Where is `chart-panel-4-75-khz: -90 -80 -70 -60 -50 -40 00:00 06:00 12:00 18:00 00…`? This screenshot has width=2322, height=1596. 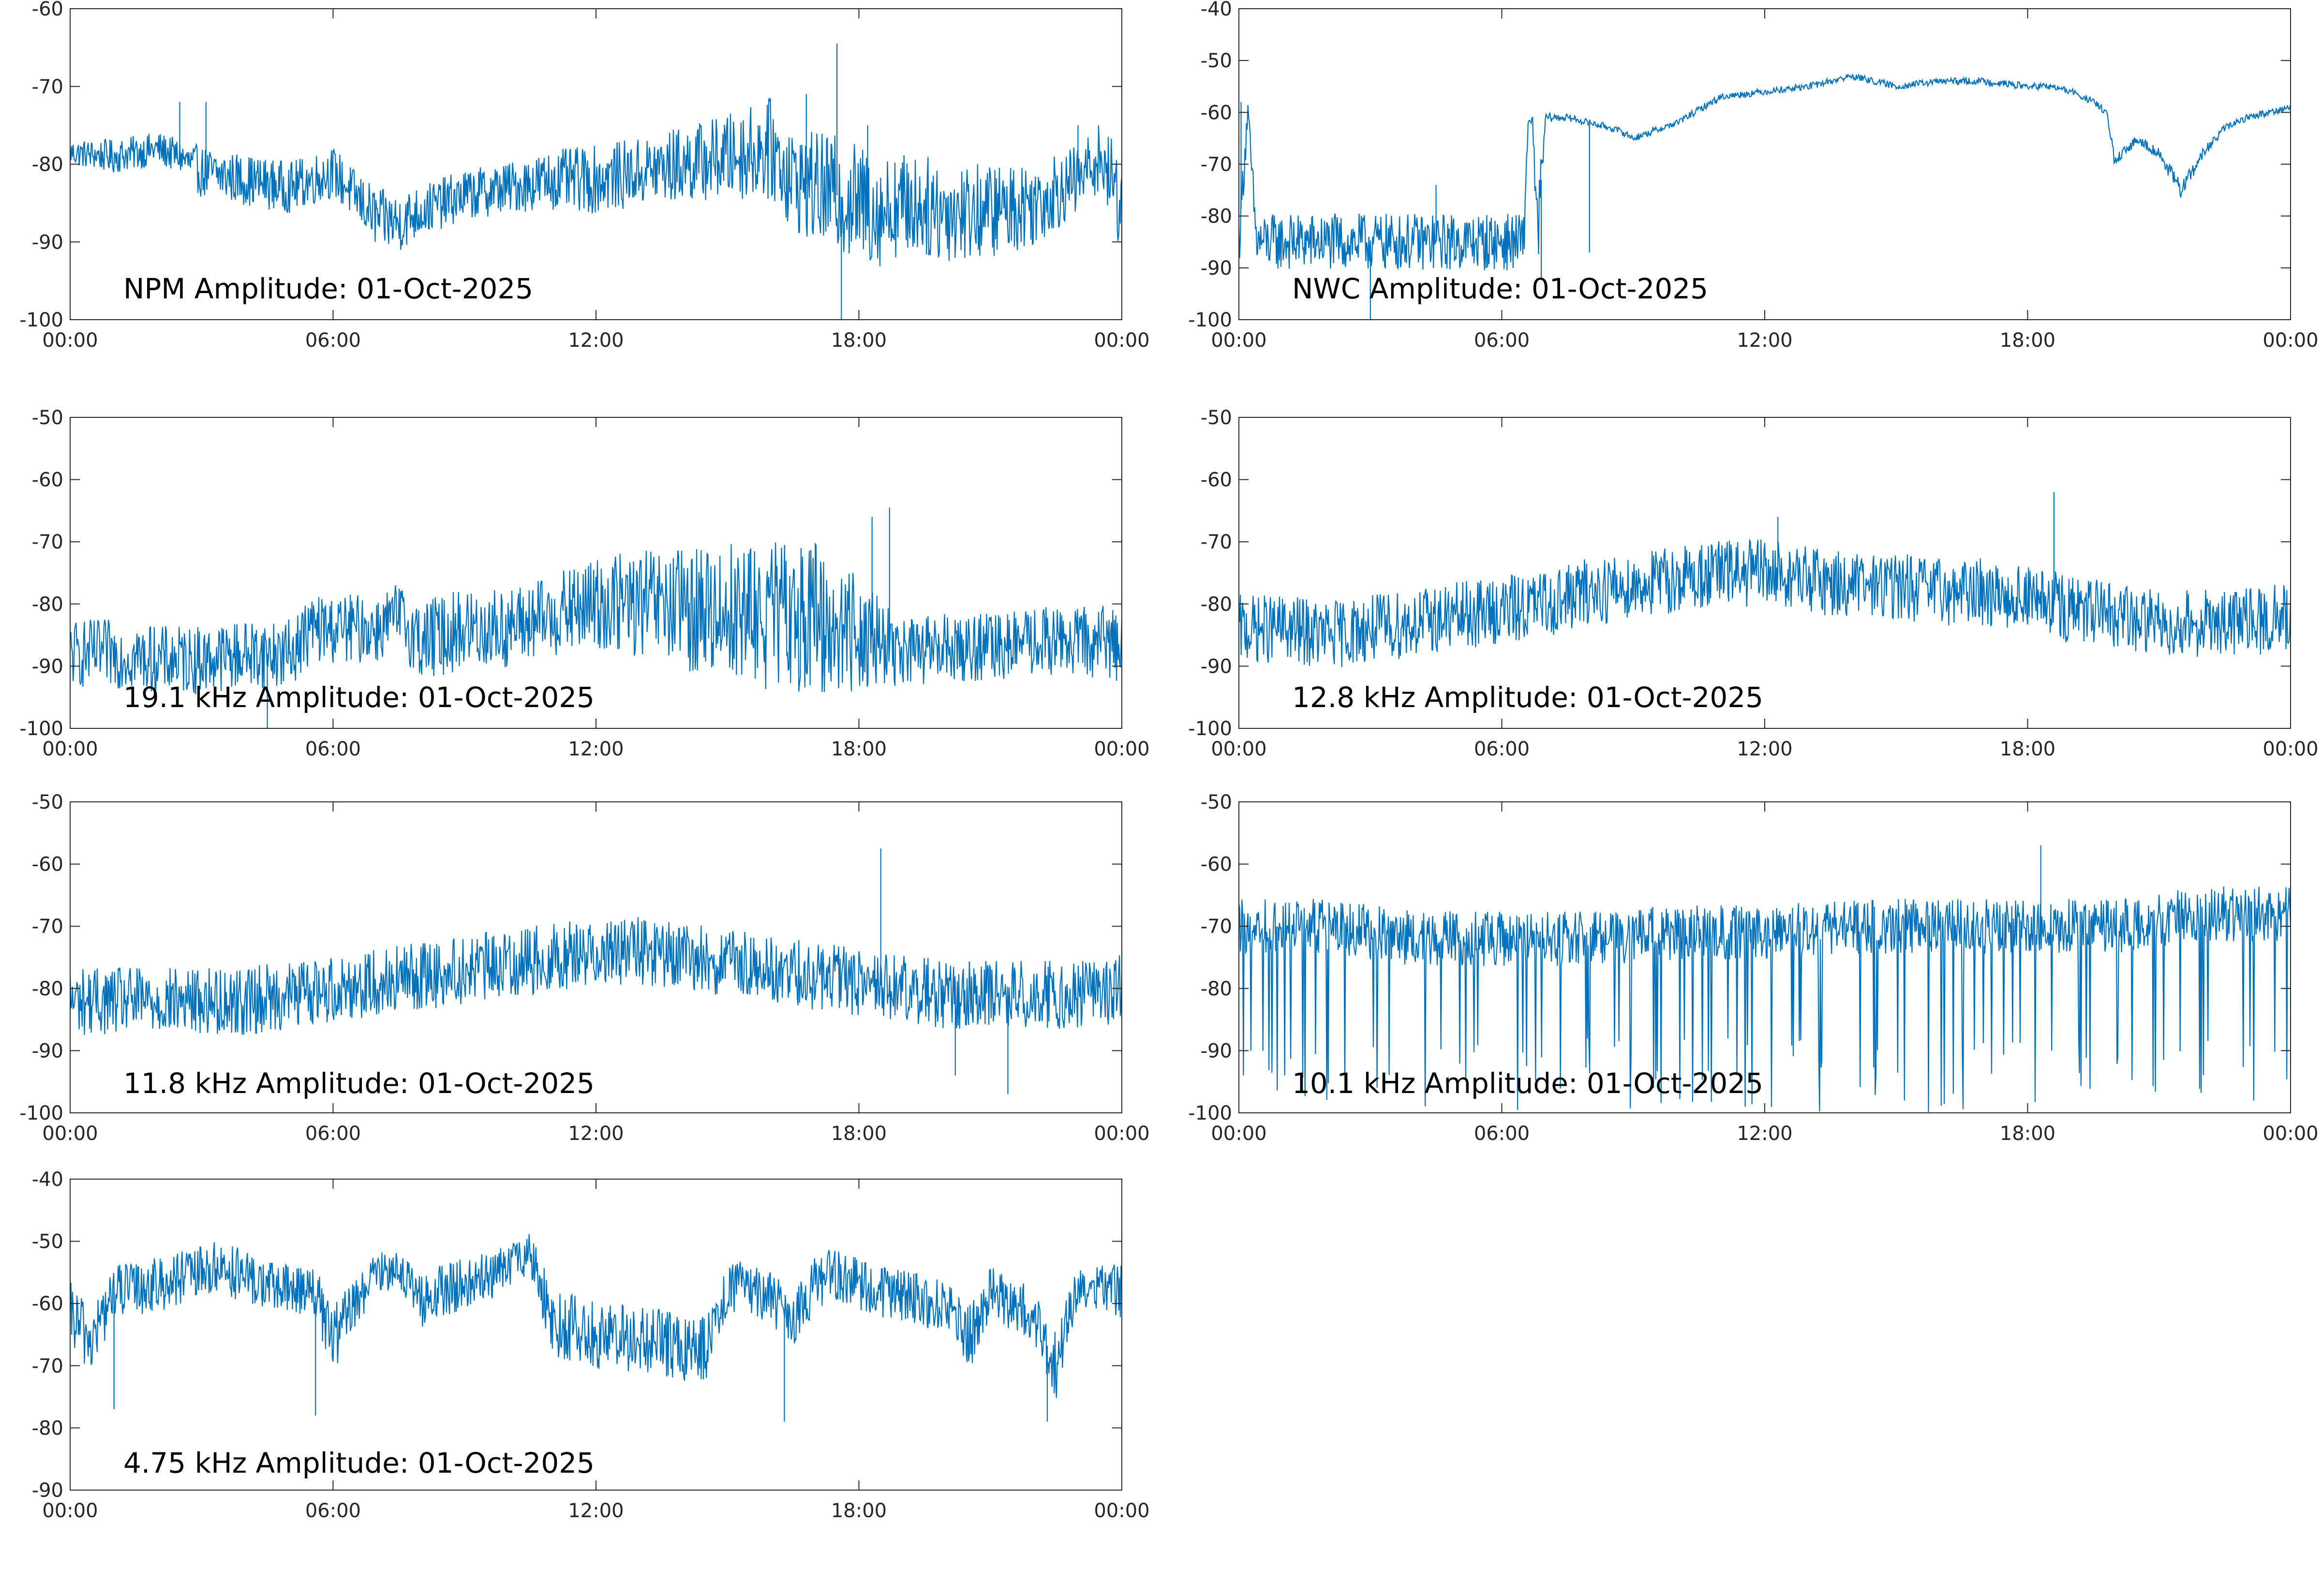 chart-panel-4-75-khz: -90 -80 -70 -60 -50 -40 00:00 06:00 12:00 18:00 00… is located at coordinates (591, 1345).